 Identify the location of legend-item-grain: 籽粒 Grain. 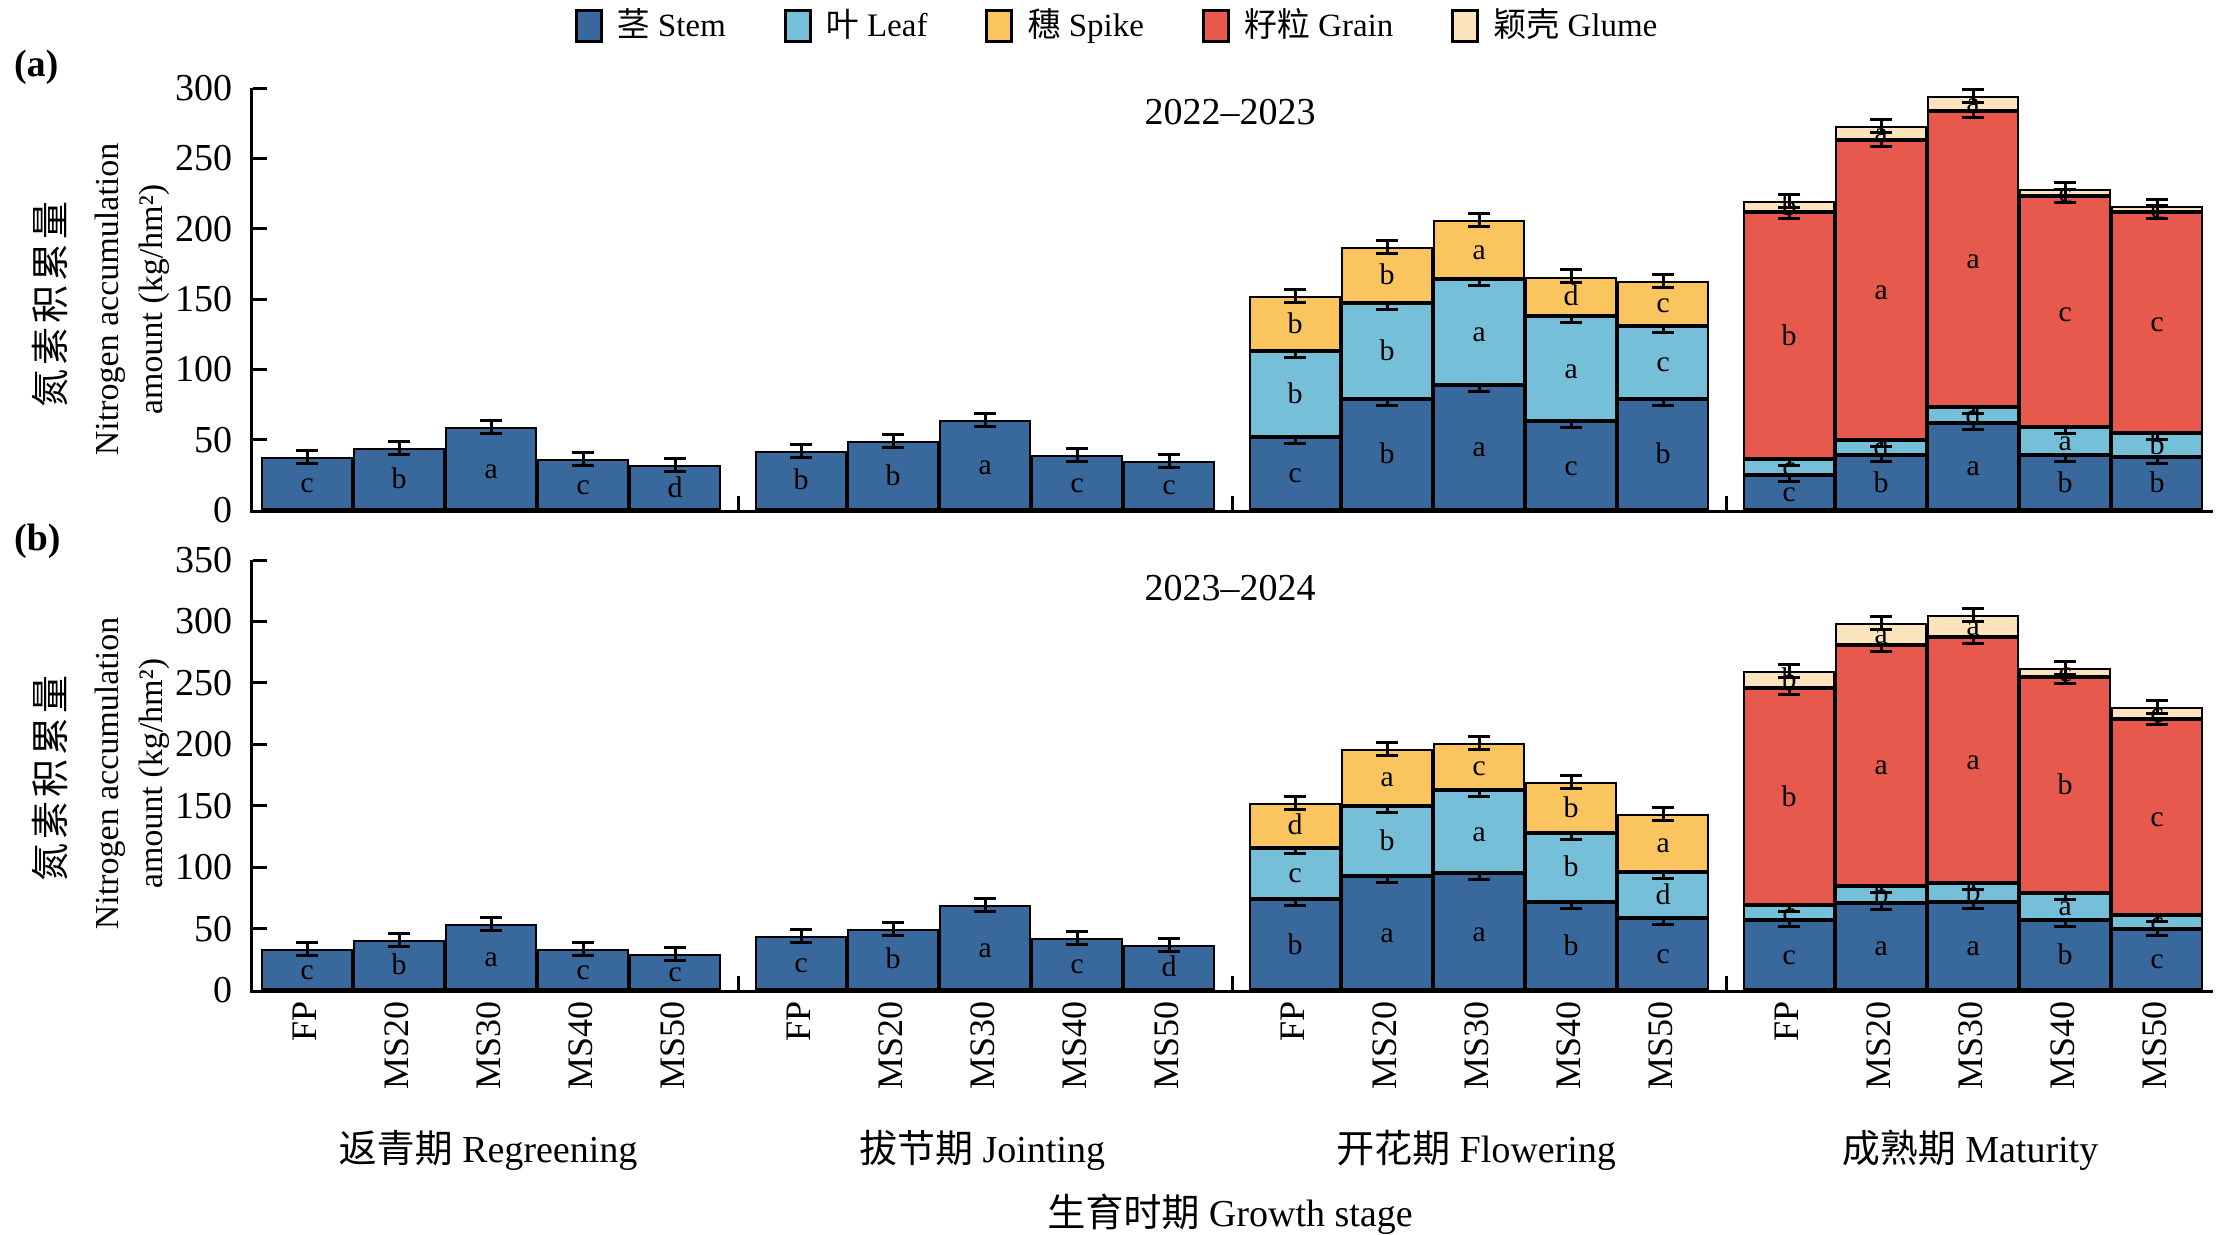
(1297, 26).